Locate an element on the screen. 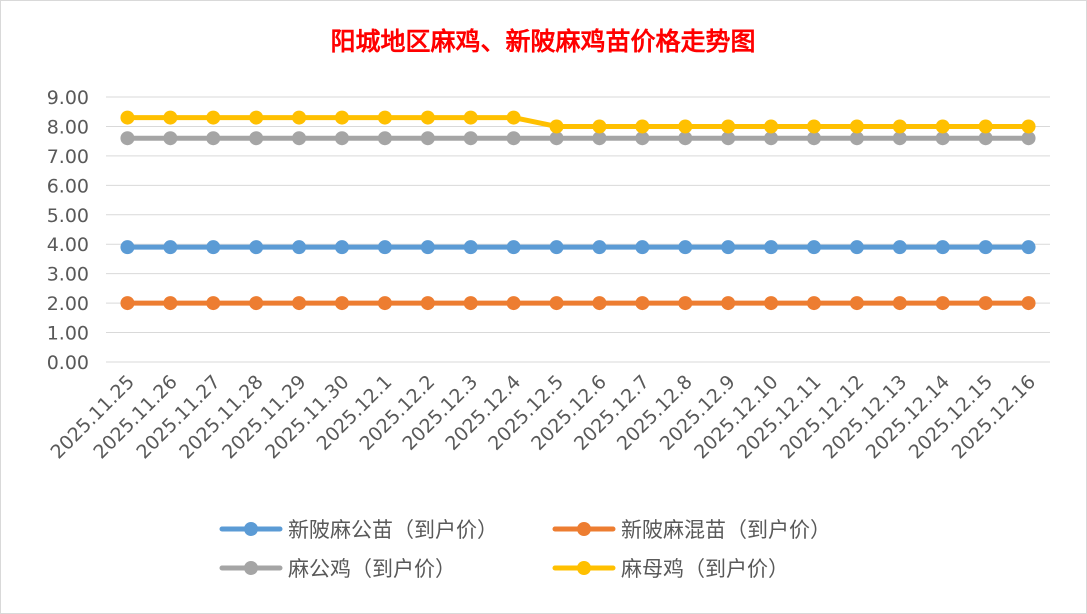  chart-title: 阳城地区麻鸡、新陂麻鸡苗价格走势图 is located at coordinates (542, 41).